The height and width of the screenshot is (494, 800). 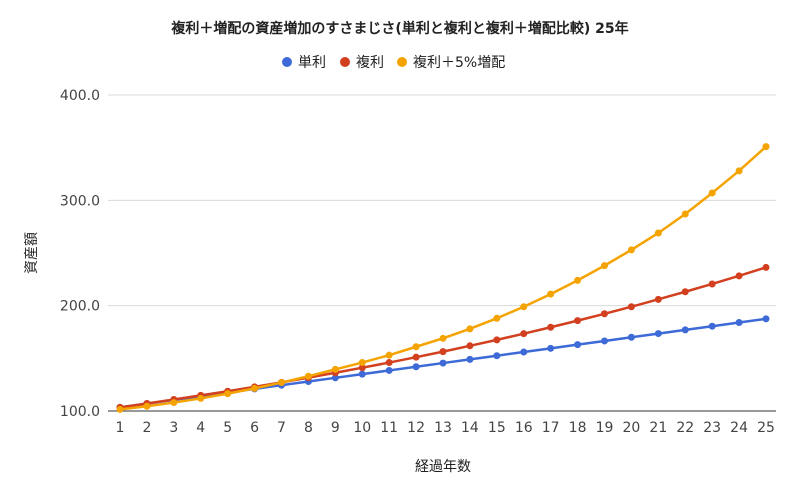 I want to click on x-tick-label: 11, so click(x=389, y=428).